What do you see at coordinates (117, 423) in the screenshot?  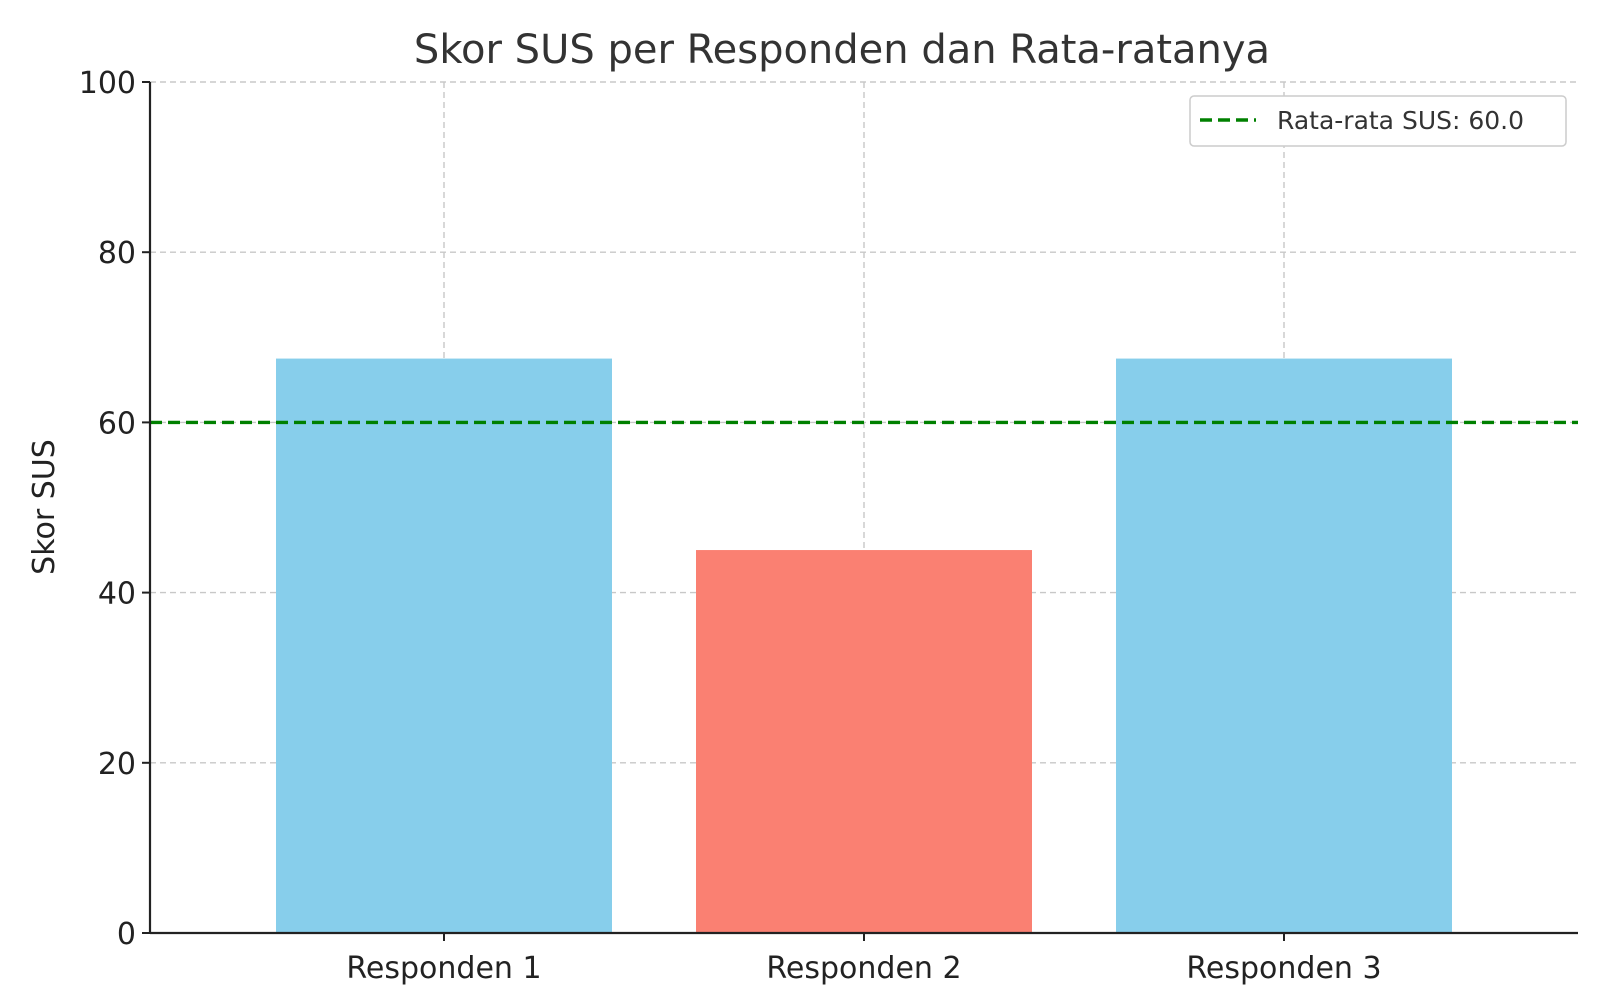 I see `y-tick-label-3: 60` at bounding box center [117, 423].